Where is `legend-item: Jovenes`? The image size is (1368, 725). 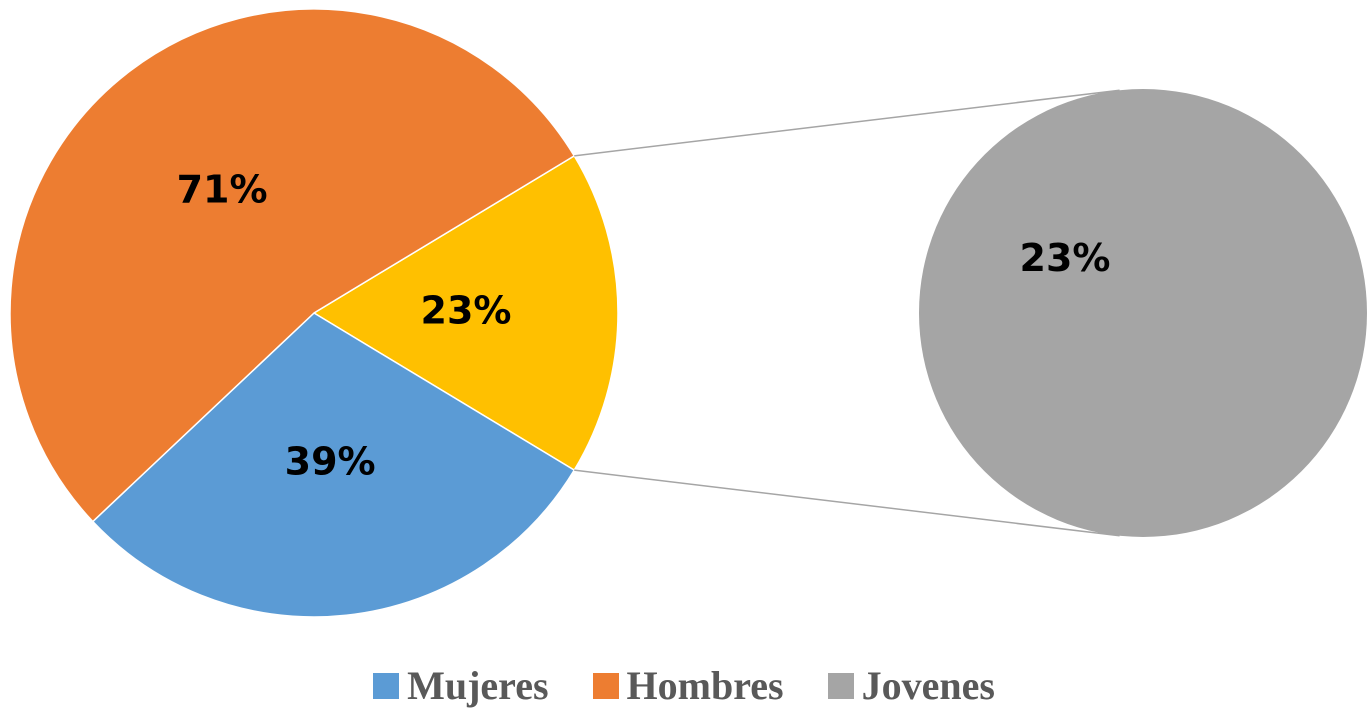
legend-item: Jovenes is located at coordinates (911, 685).